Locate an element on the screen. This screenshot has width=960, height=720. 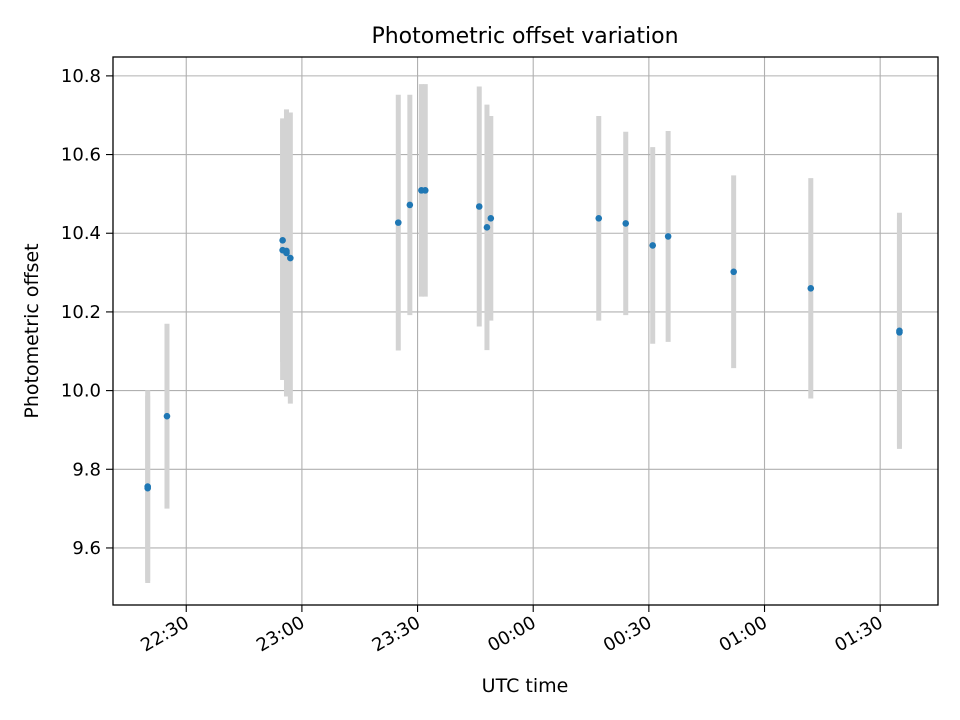
x-tick-label: 23:00 is located at coordinates (280, 634).